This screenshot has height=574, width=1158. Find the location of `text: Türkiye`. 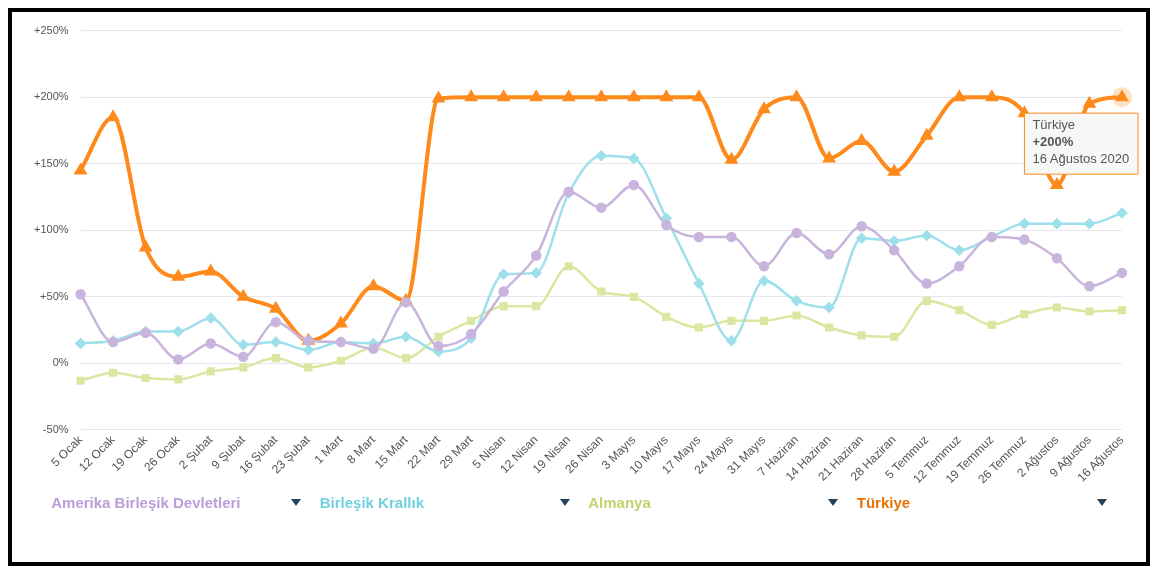

text: Türkiye is located at coordinates (883, 502).